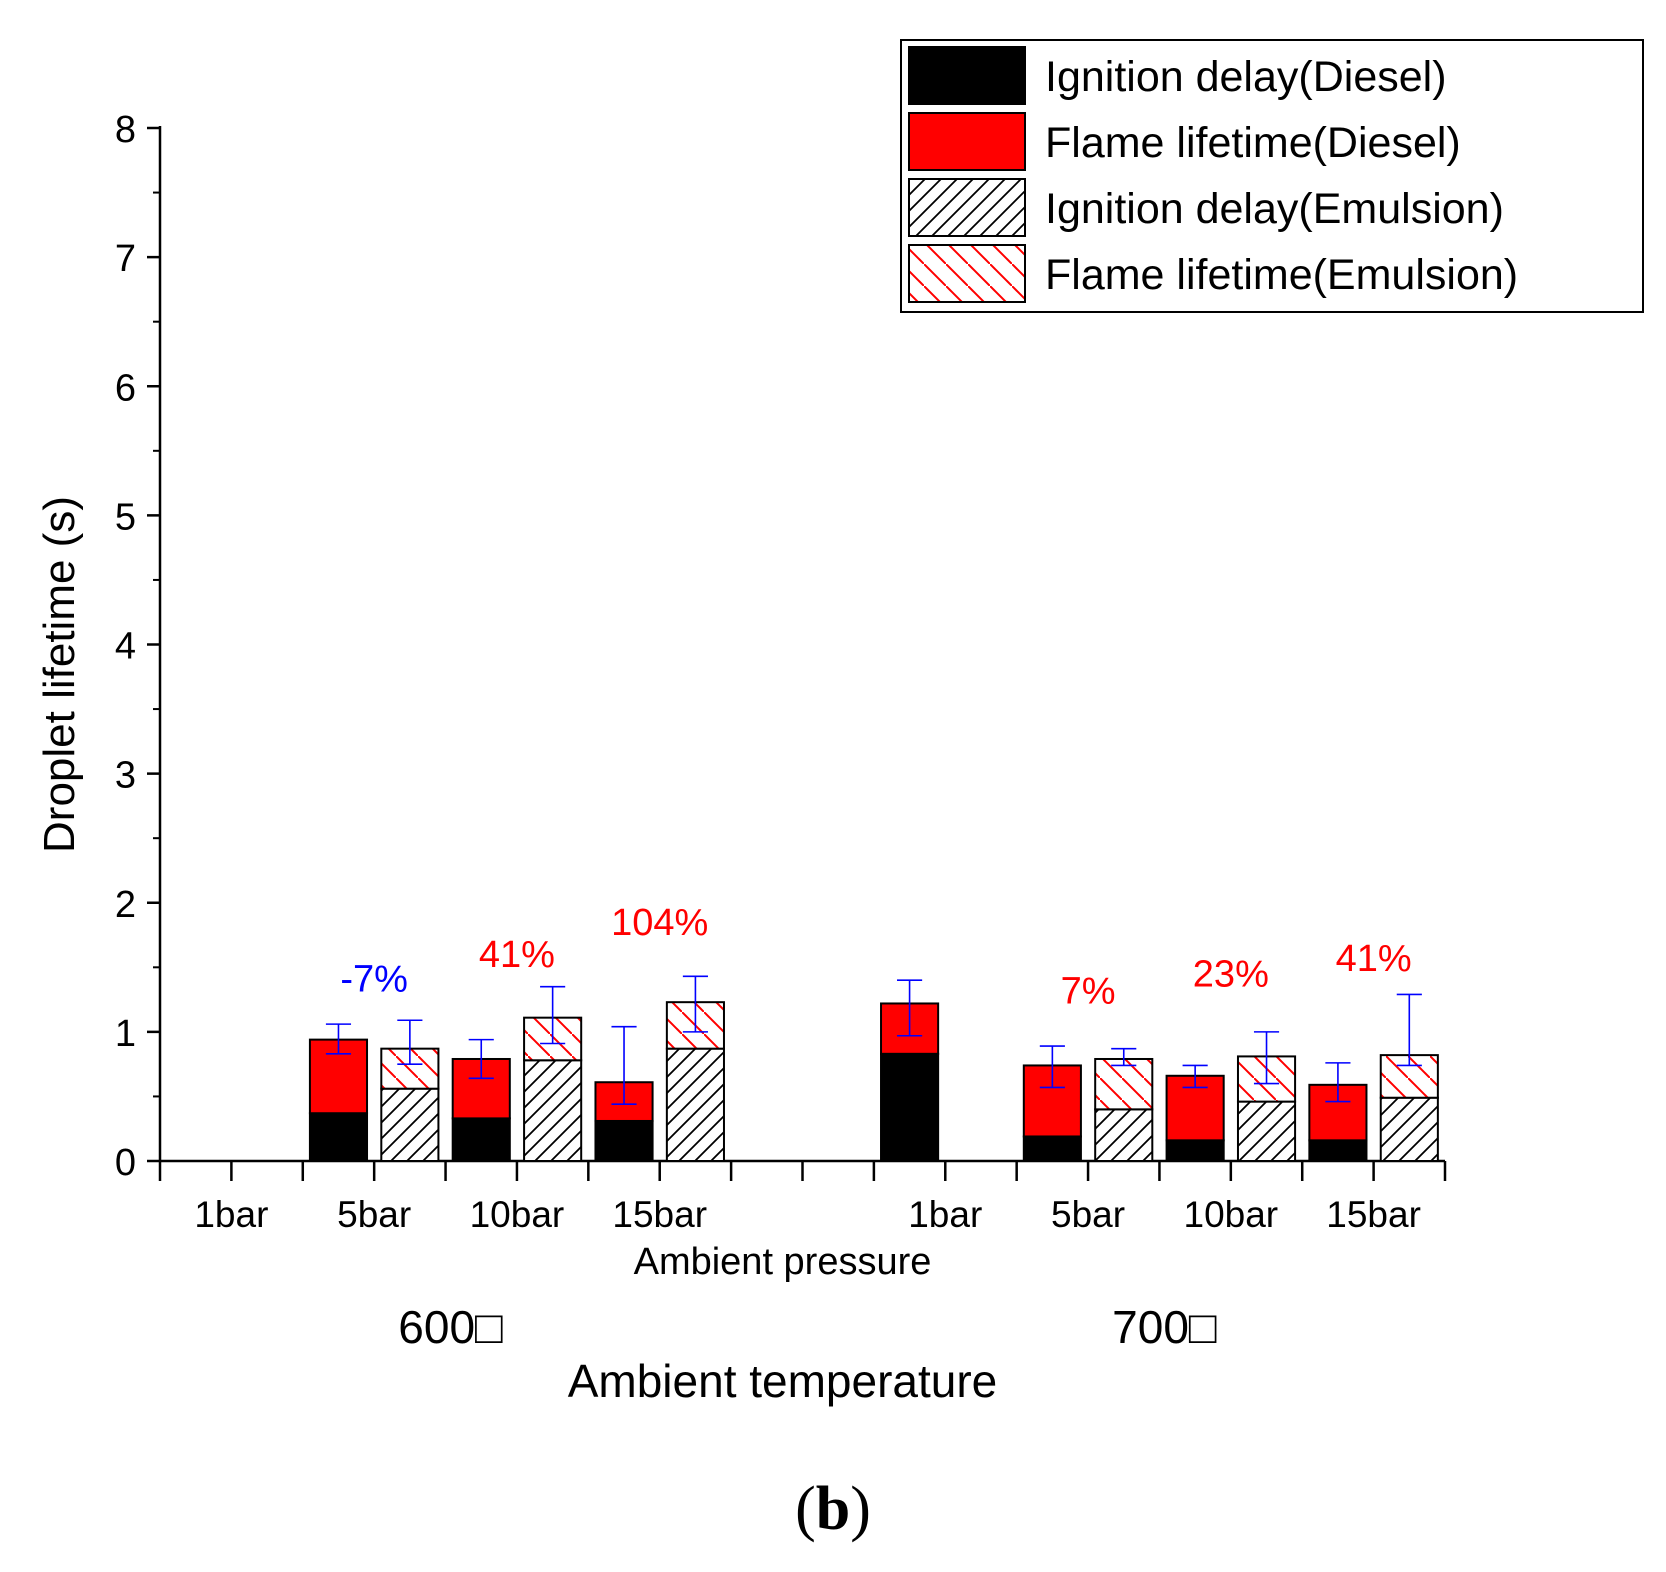  What do you see at coordinates (1253, 143) in the screenshot?
I see `legend-entry-label: Flame lifetime(Diesel)` at bounding box center [1253, 143].